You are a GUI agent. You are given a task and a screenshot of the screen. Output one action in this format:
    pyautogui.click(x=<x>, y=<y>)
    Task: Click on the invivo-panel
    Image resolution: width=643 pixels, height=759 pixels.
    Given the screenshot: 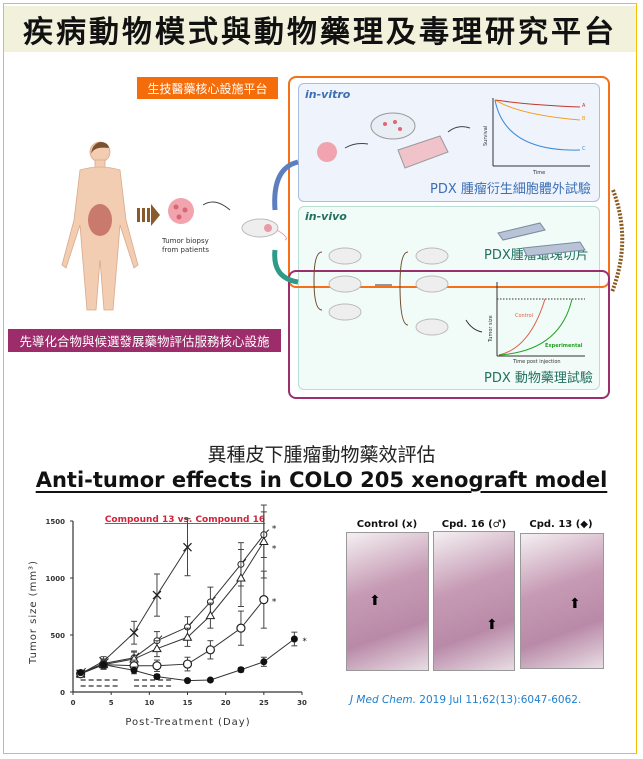 What is the action you would take?
    pyautogui.click(x=449, y=298)
    